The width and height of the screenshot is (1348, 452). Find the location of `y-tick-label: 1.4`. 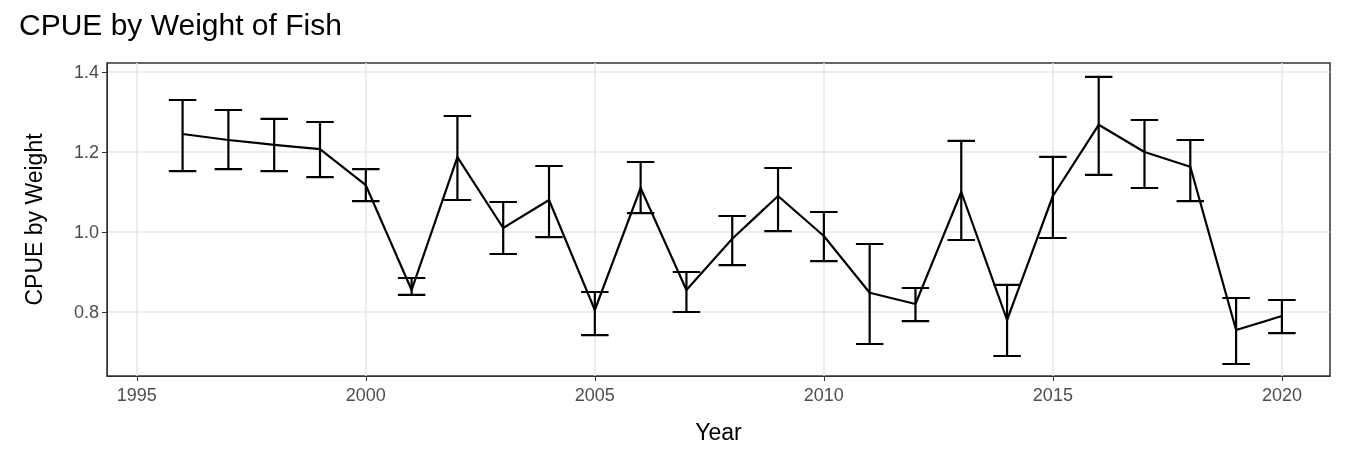

y-tick-label: 1.4 is located at coordinates (86, 72).